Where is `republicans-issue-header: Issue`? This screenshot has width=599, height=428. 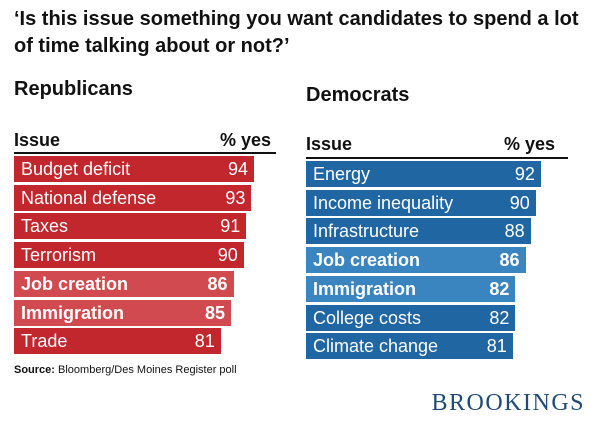 republicans-issue-header: Issue is located at coordinates (37, 140).